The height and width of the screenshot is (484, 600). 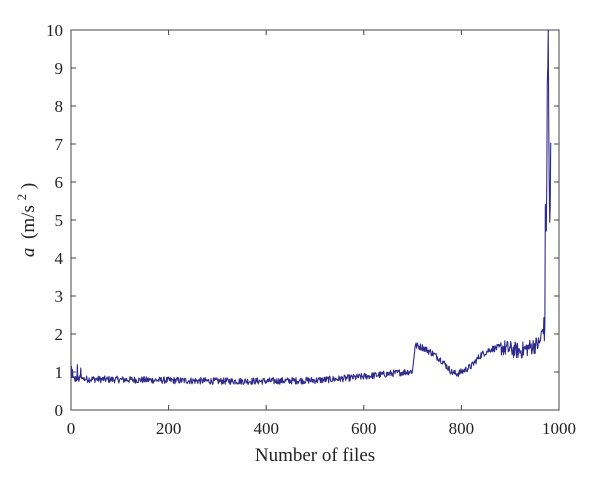 I want to click on y-tick-label: 8, so click(x=59, y=106).